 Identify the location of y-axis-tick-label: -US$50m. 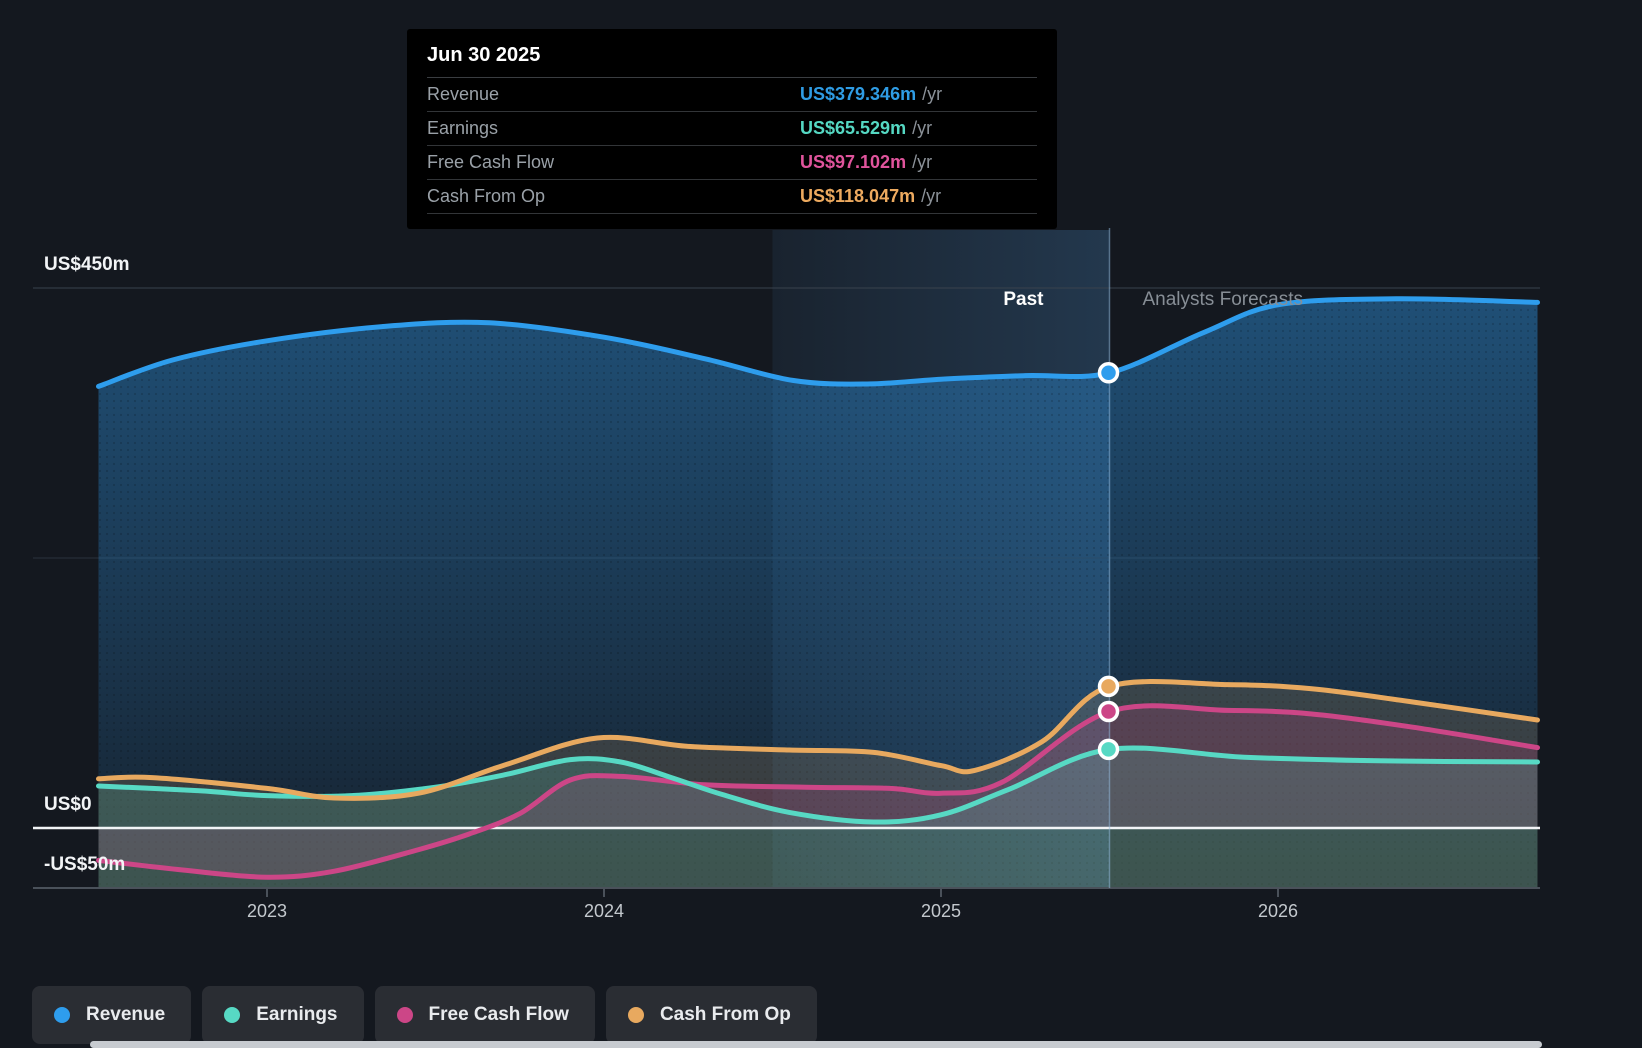
(85, 864).